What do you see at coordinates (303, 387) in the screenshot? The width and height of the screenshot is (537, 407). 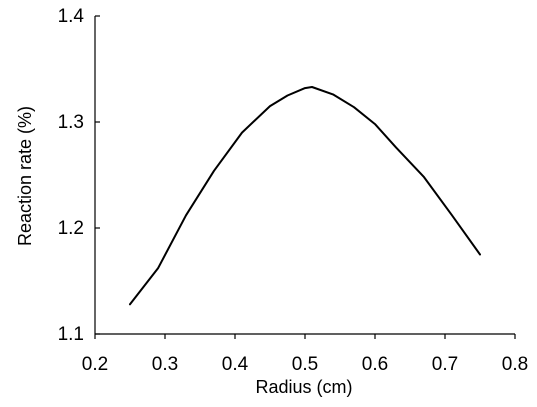 I see `x-axis-title: Radius (cm)` at bounding box center [303, 387].